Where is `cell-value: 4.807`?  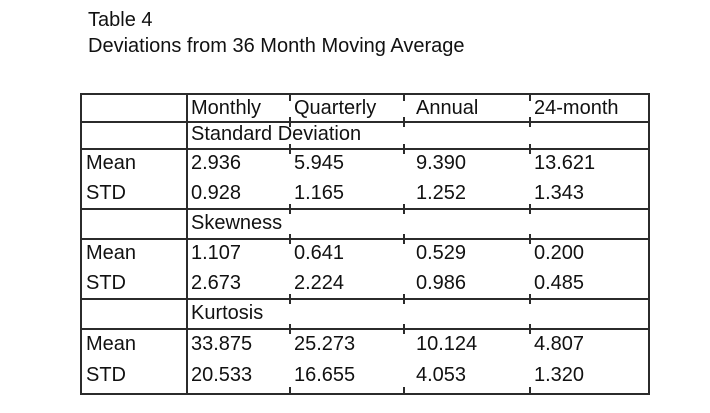 cell-value: 4.807 is located at coordinates (559, 343).